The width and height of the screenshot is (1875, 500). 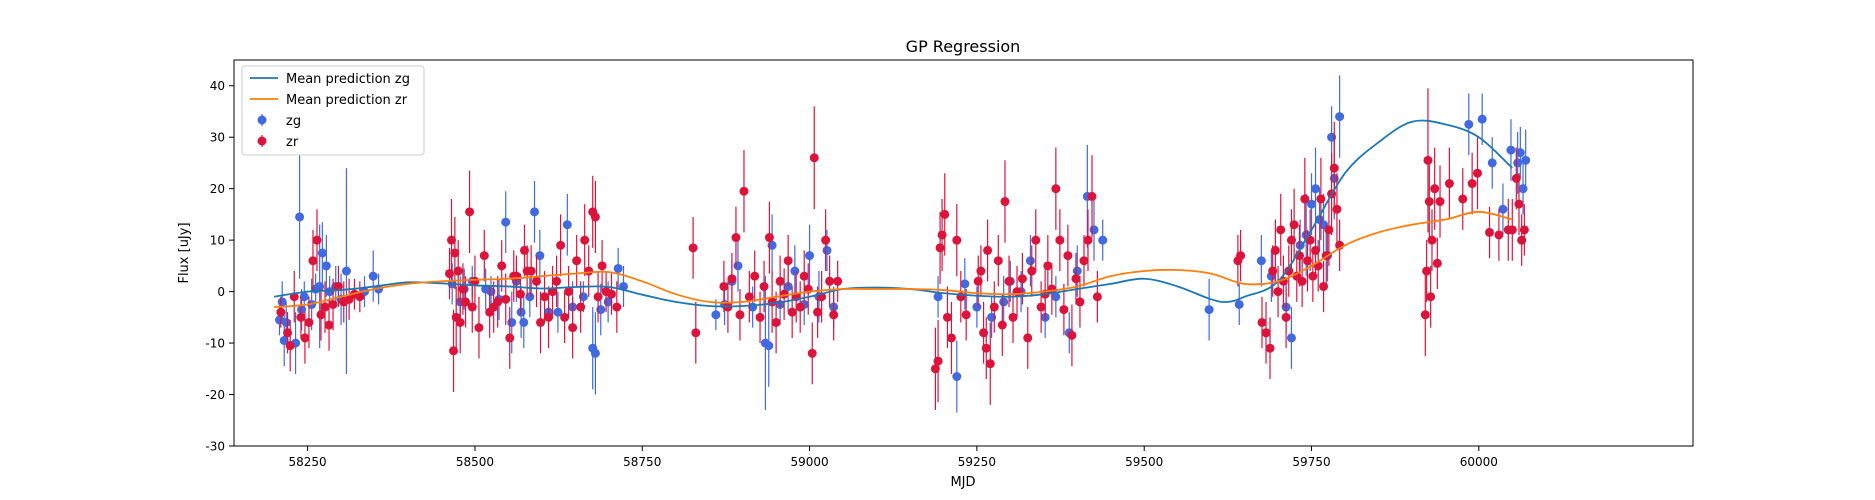 What do you see at coordinates (217, 241) in the screenshot?
I see `y-tick-label: 10` at bounding box center [217, 241].